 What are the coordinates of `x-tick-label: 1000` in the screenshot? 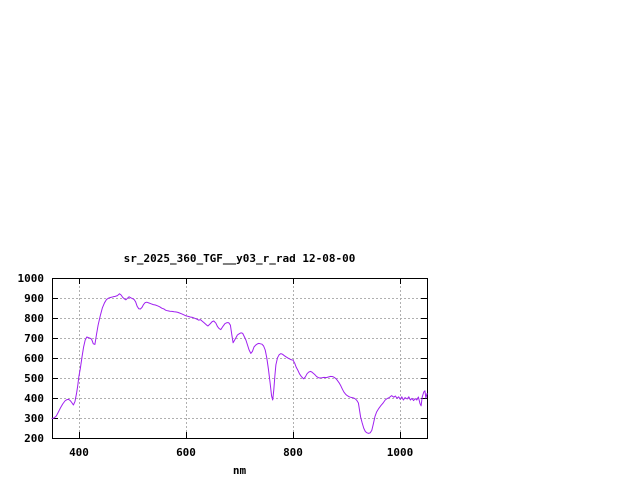 It's located at (400, 452).